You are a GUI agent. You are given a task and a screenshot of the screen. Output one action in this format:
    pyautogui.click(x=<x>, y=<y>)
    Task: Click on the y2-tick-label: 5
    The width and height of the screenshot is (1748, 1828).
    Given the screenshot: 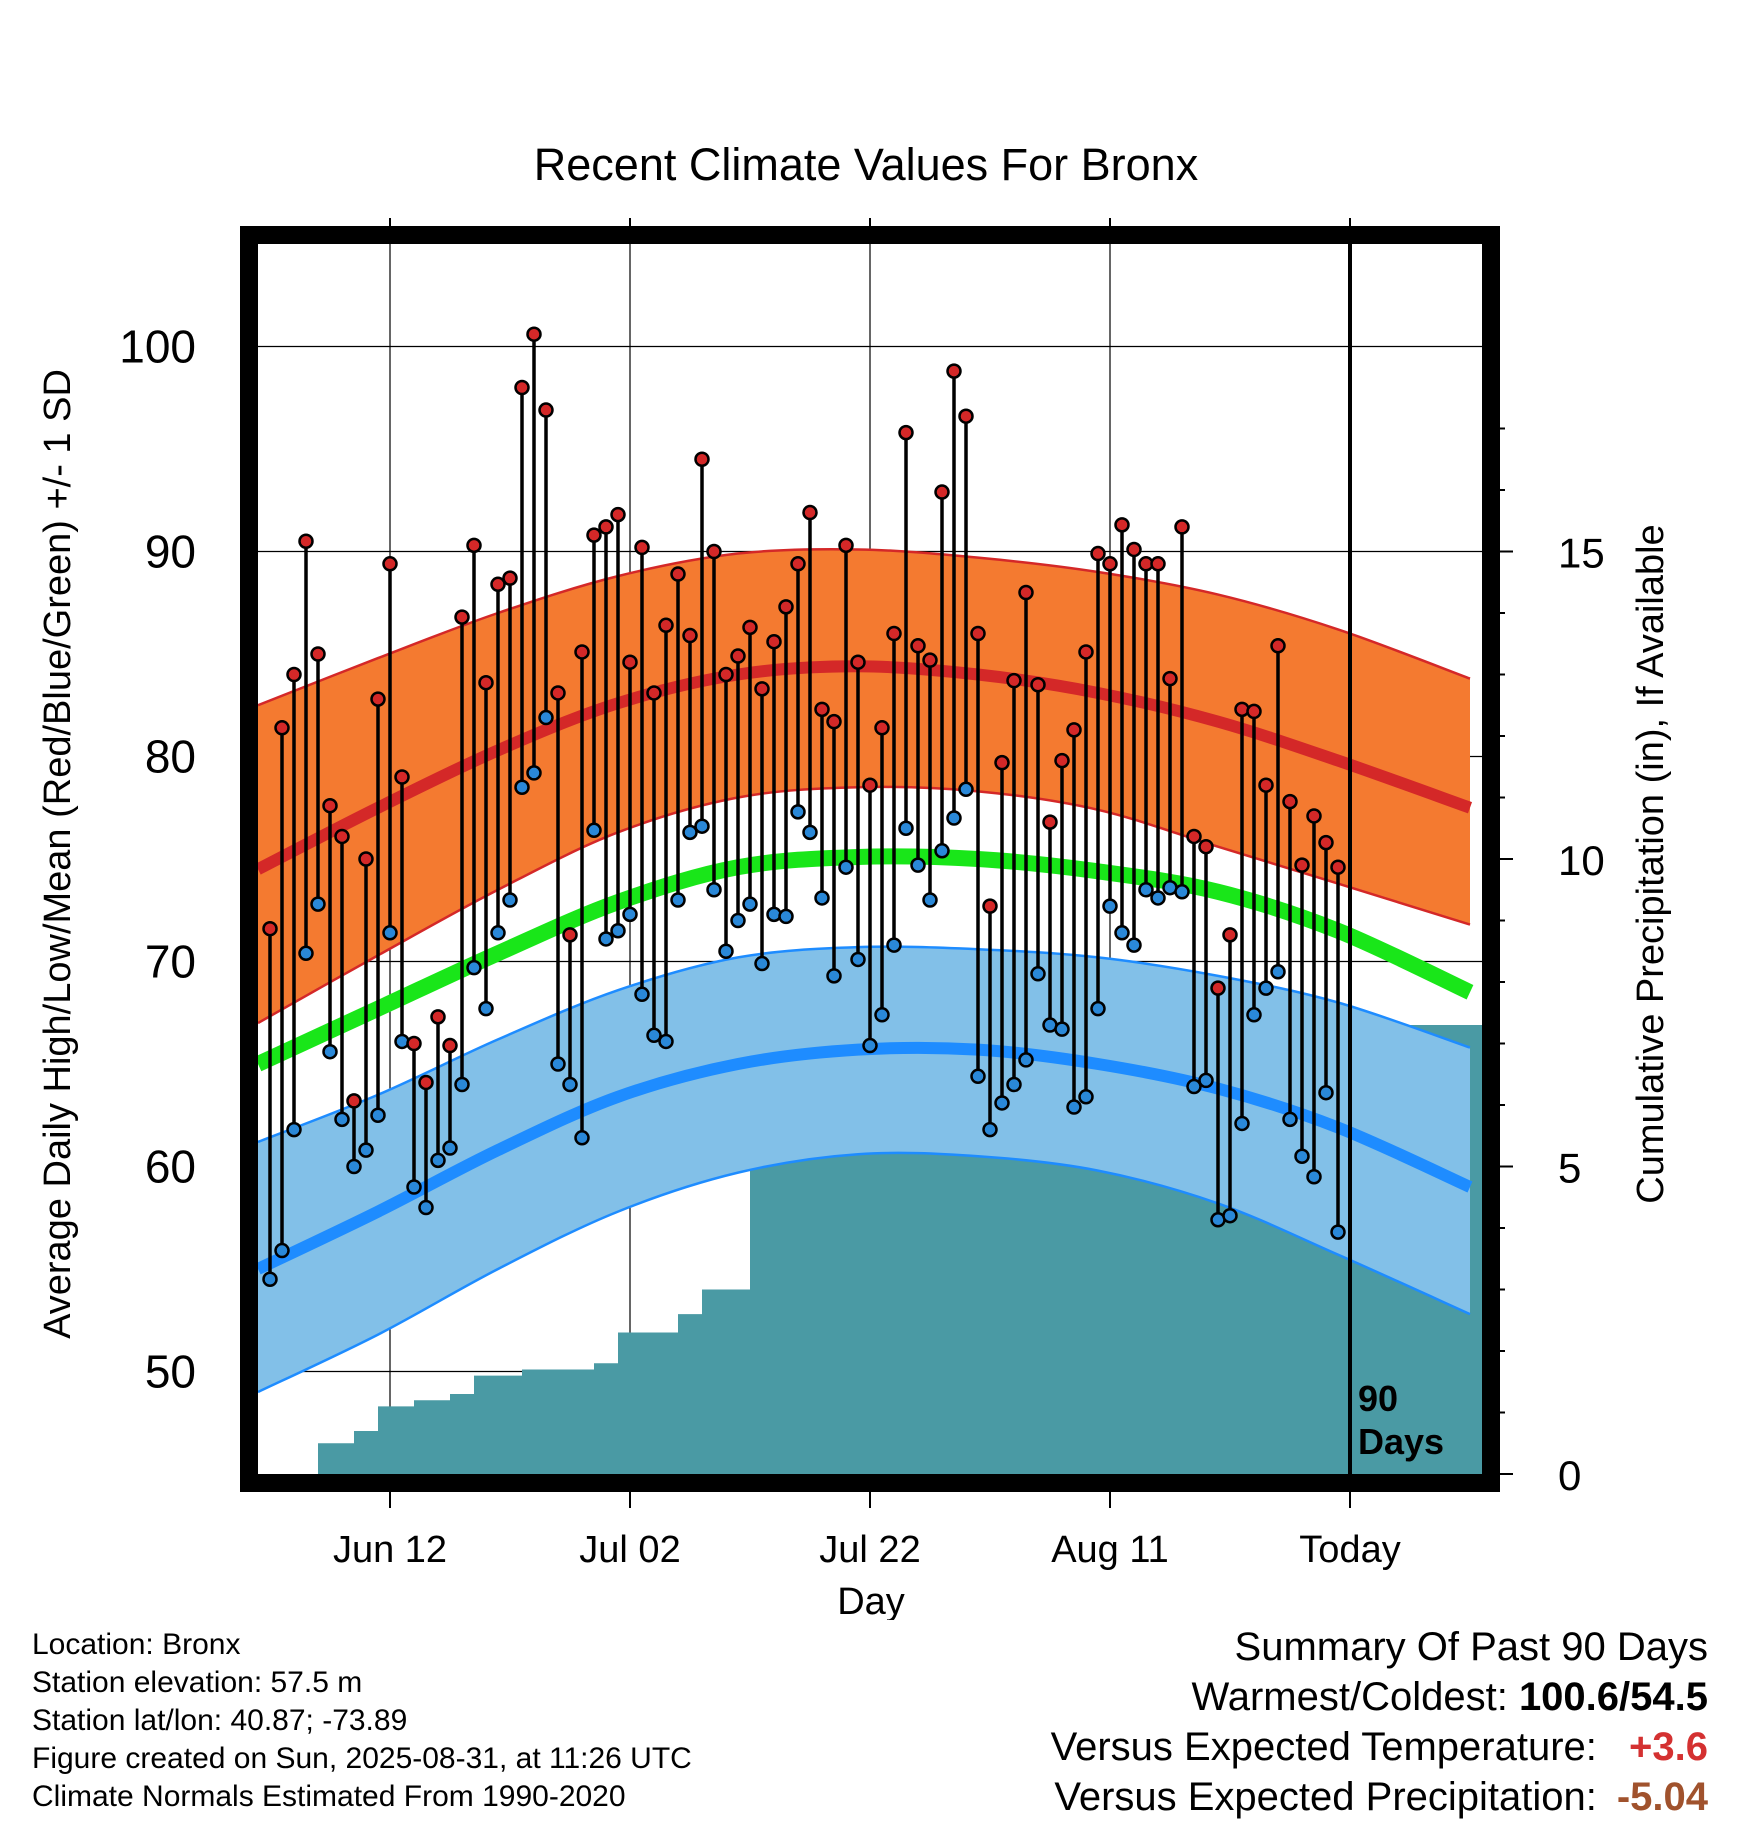 What is the action you would take?
    pyautogui.click(x=1569, y=1168)
    